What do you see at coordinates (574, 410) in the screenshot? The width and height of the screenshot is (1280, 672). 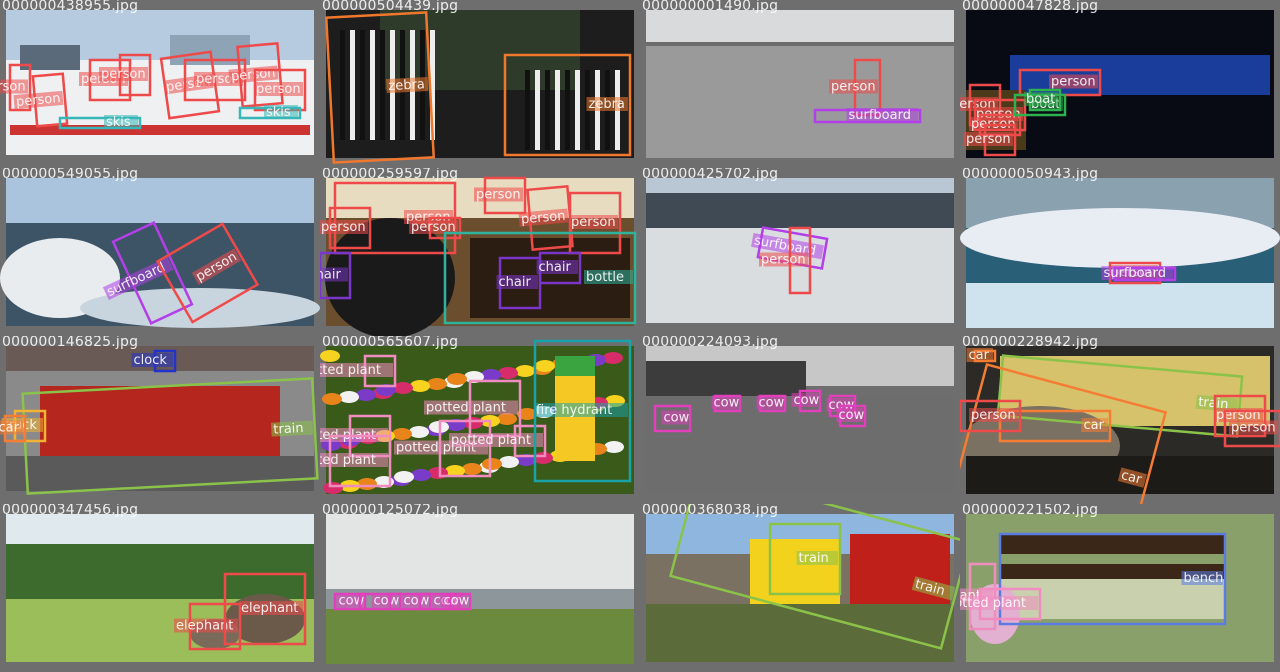 I see `label-text: fire hydrant` at bounding box center [574, 410].